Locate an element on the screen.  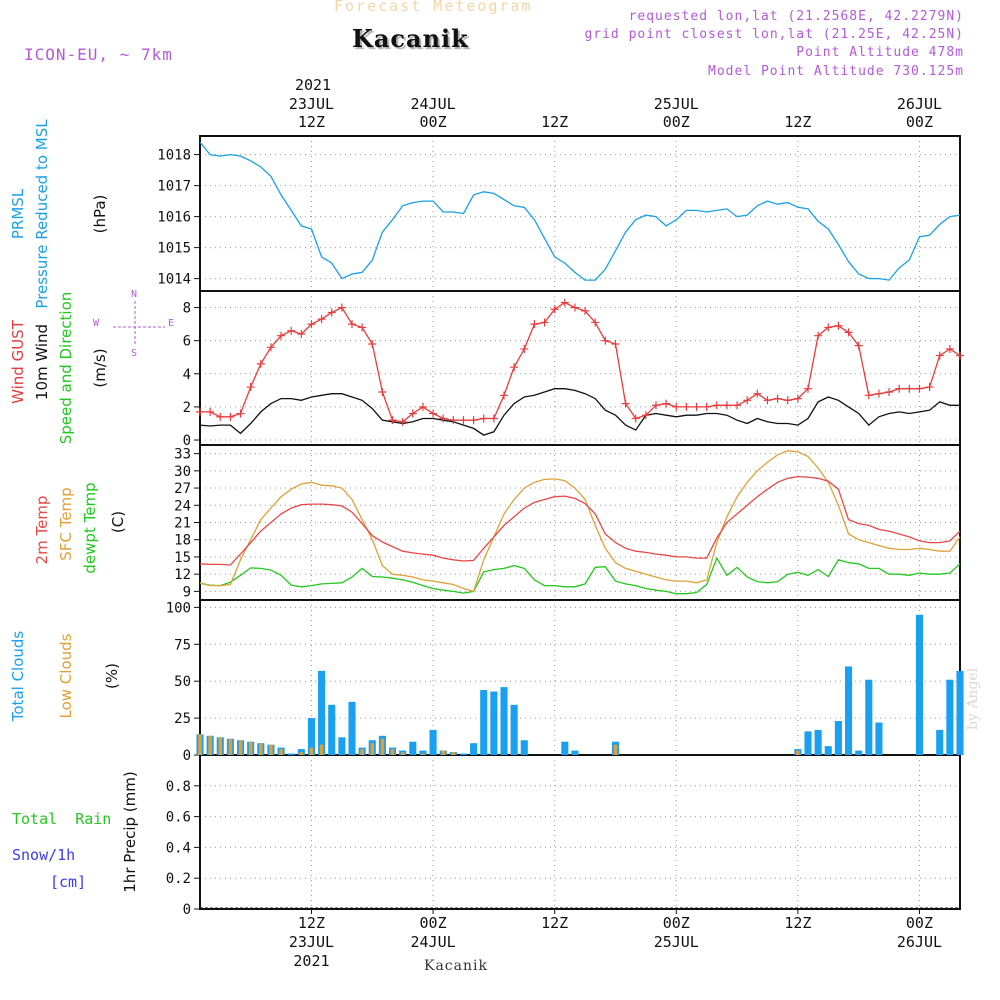
y-tick-label: 6 is located at coordinates (187, 342).